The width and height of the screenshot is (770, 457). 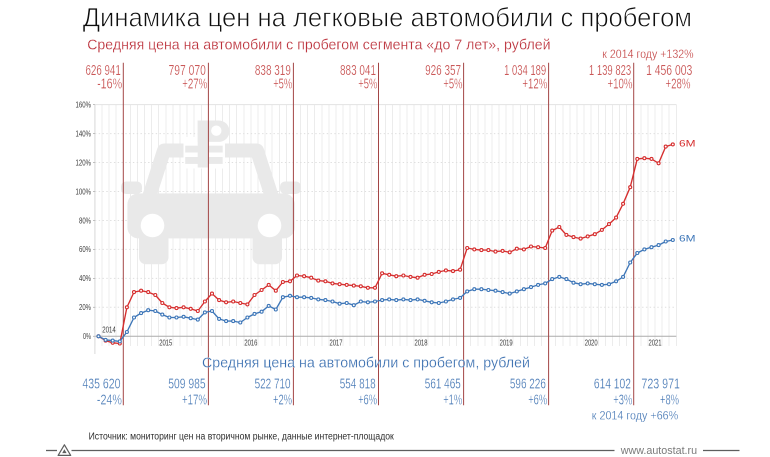 What do you see at coordinates (443, 384) in the screenshot?
I see `svg-text: 561 465` at bounding box center [443, 384].